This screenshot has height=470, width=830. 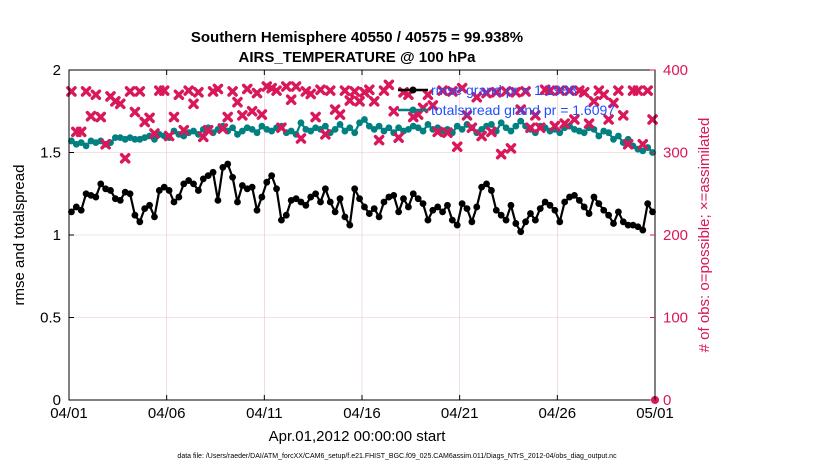 I want to click on x-axis-label: Apr.01,2012 00:00:00 start, so click(x=358, y=436).